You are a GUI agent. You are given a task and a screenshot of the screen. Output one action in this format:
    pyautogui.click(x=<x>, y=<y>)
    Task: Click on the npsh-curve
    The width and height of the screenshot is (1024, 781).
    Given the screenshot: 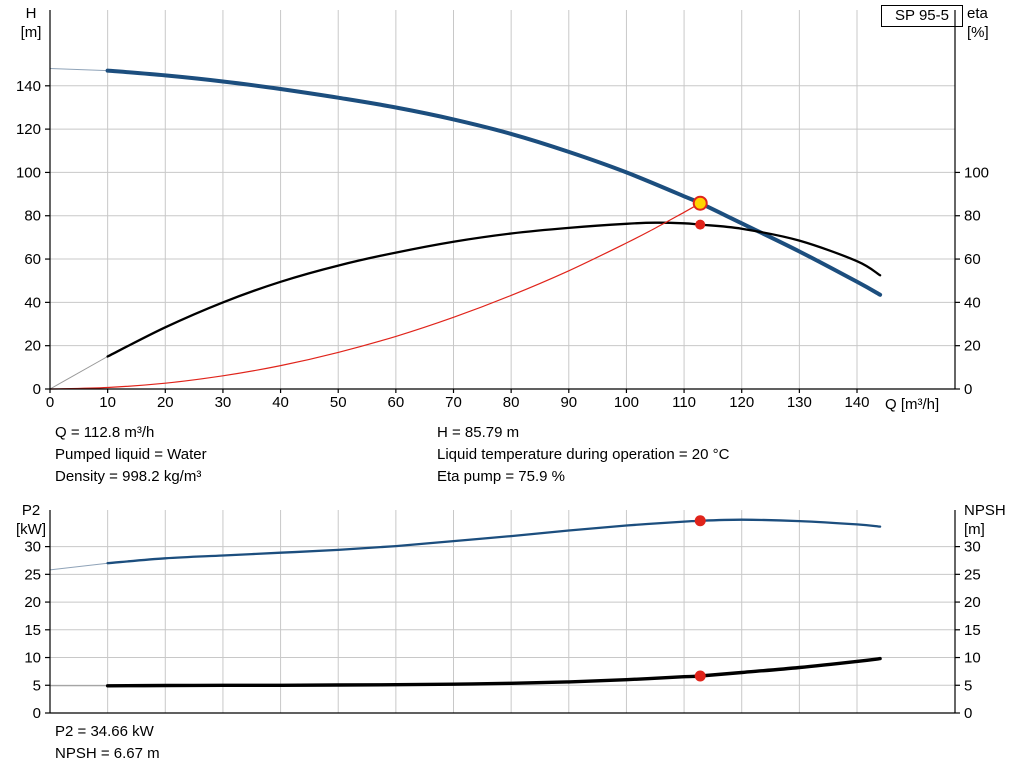 What is the action you would take?
    pyautogui.click(x=493, y=672)
    